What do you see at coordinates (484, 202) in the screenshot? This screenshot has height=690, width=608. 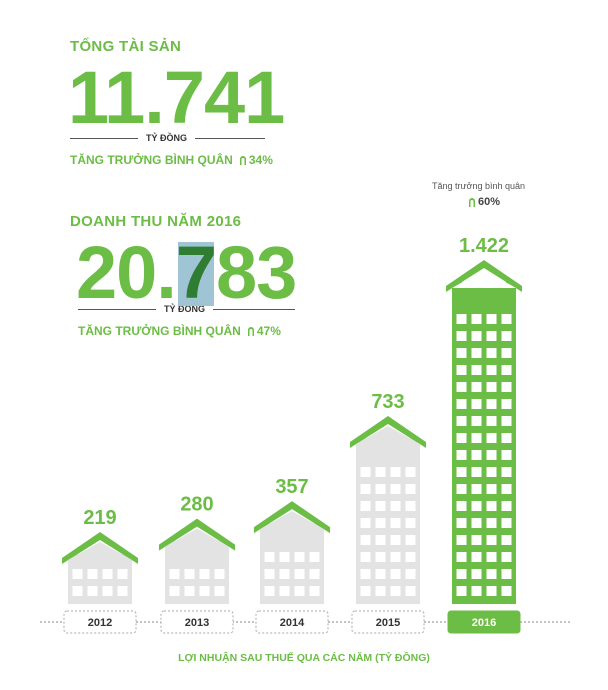 I see `profit-growth: 60%` at bounding box center [484, 202].